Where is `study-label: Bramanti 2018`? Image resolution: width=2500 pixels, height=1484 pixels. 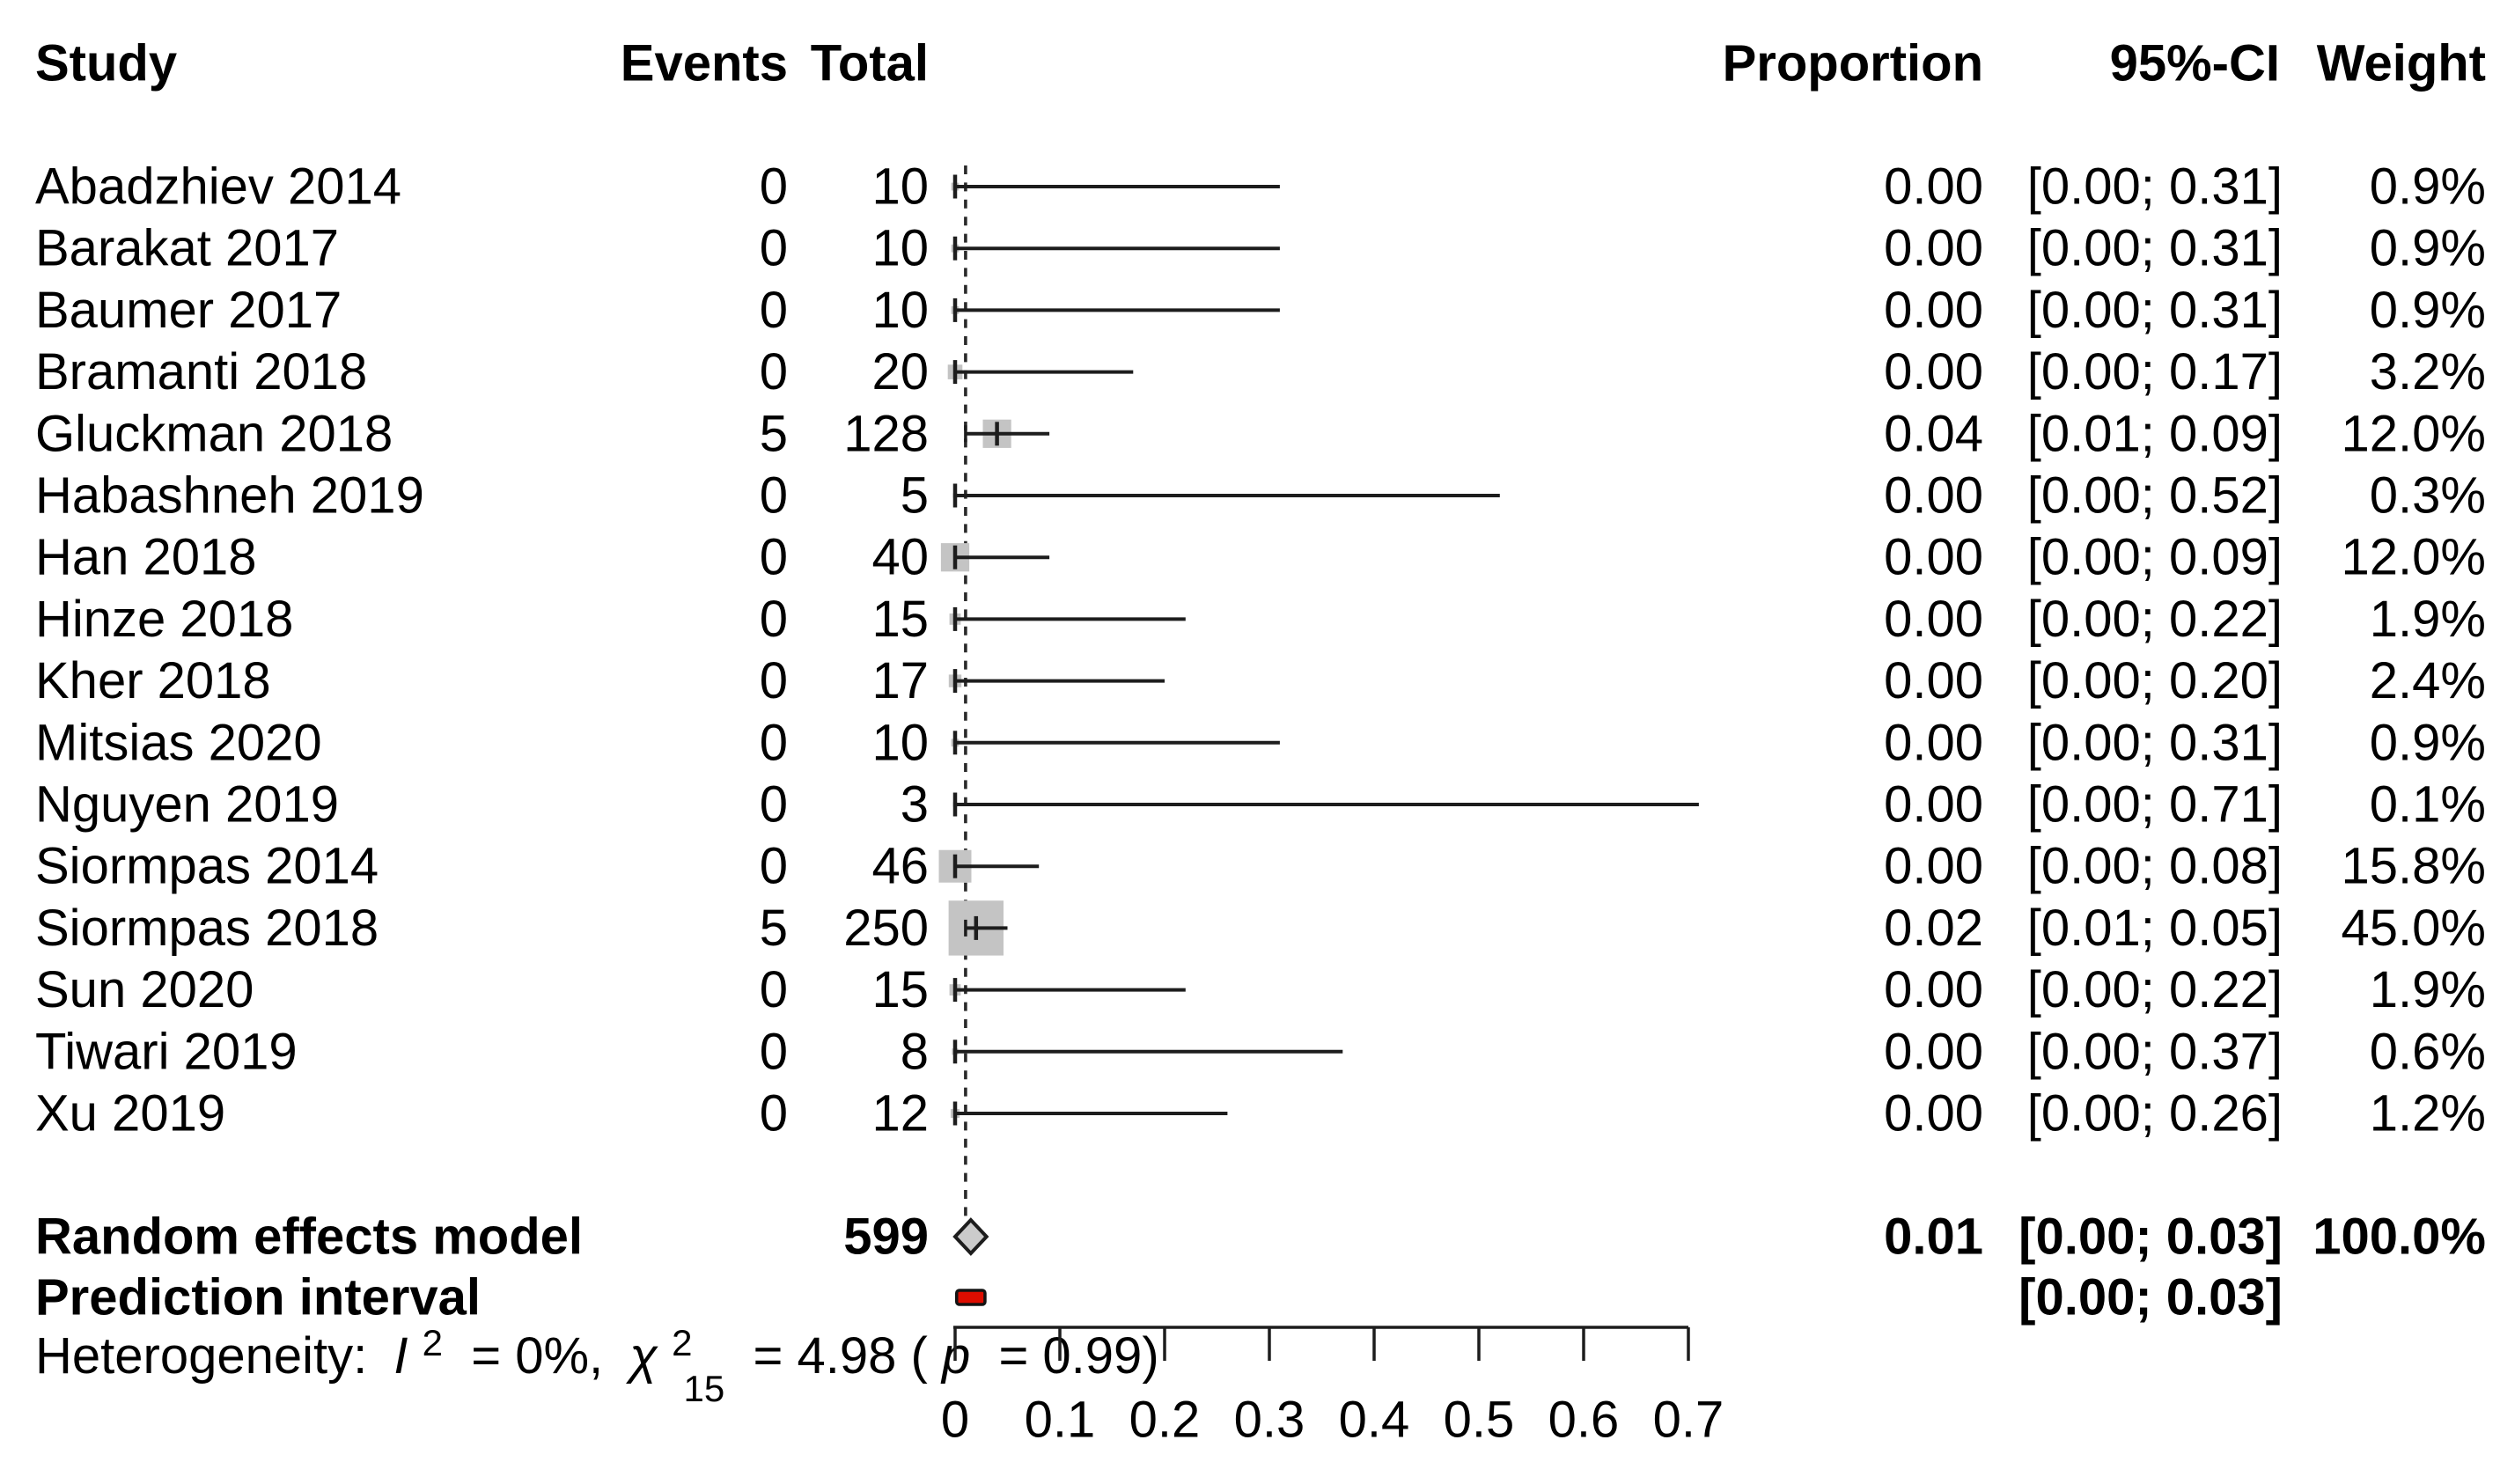 study-label: Bramanti 2018 is located at coordinates (201, 371).